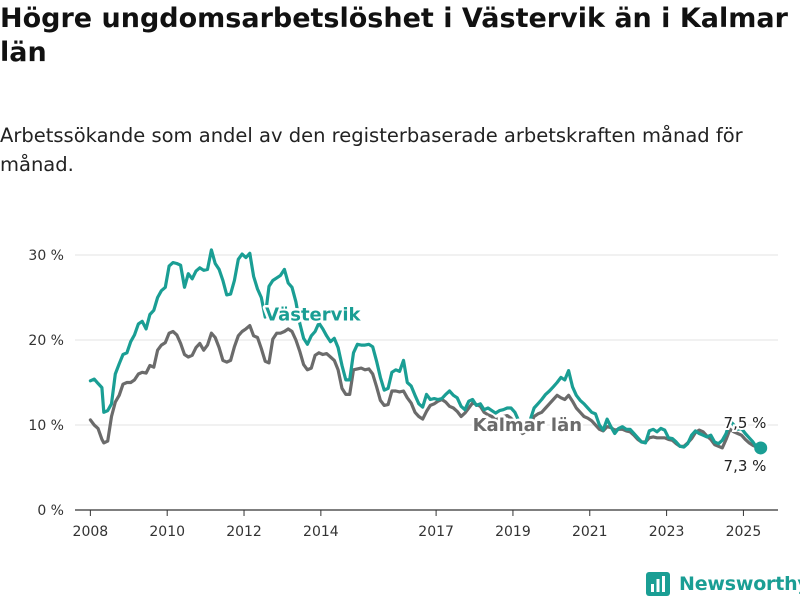  What do you see at coordinates (91, 532) in the screenshot?
I see `x-tick-label: 2008` at bounding box center [91, 532].